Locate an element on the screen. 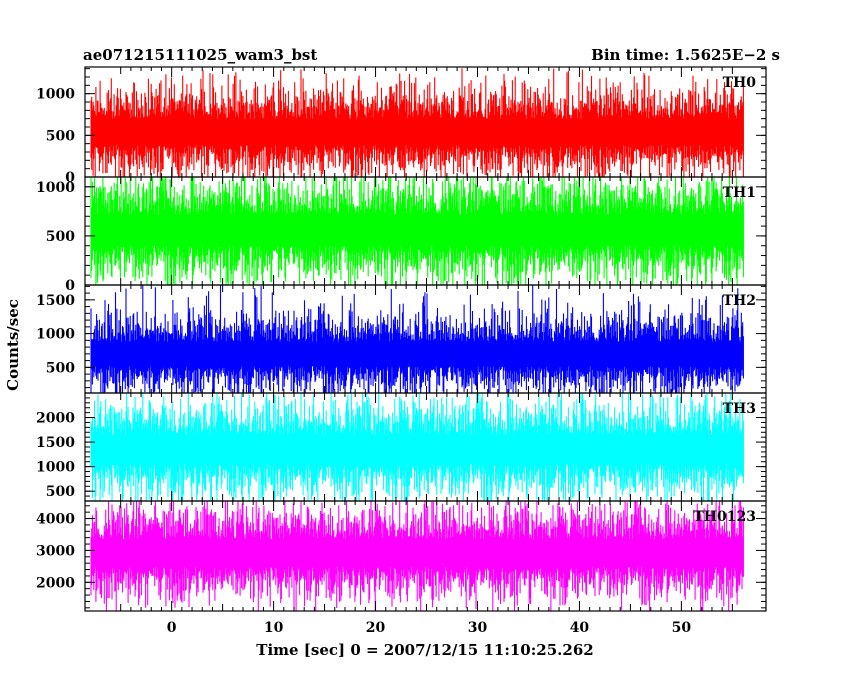 Image resolution: width=850 pixels, height=680 pixels. x-axis-label: Time [sec] 0 = 2007/12/15 11:10:25.262 is located at coordinates (424, 650).